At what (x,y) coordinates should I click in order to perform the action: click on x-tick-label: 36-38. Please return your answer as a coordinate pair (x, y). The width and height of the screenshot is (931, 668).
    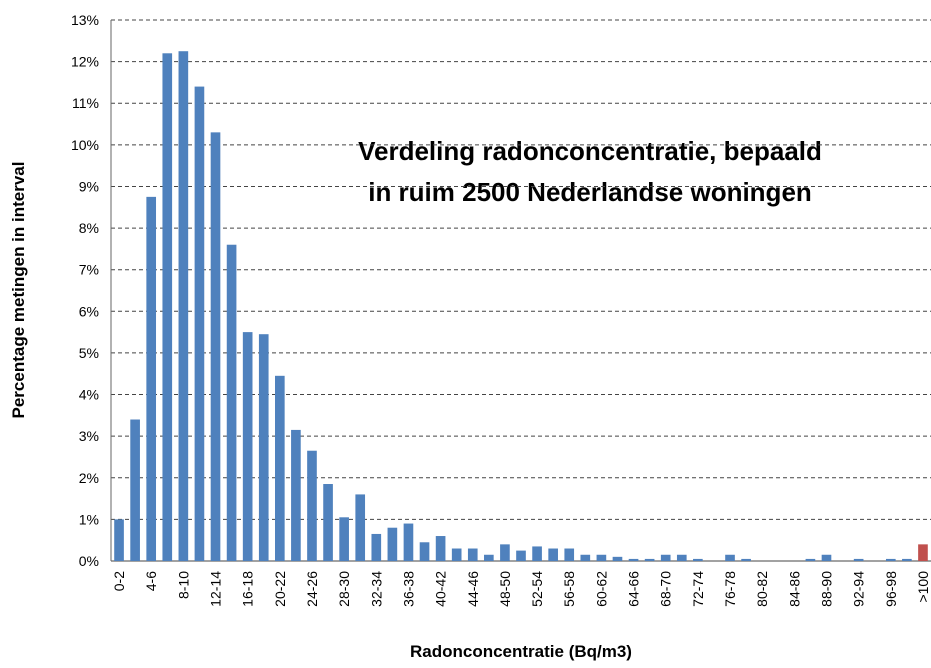
    Looking at the image, I should click on (408, 589).